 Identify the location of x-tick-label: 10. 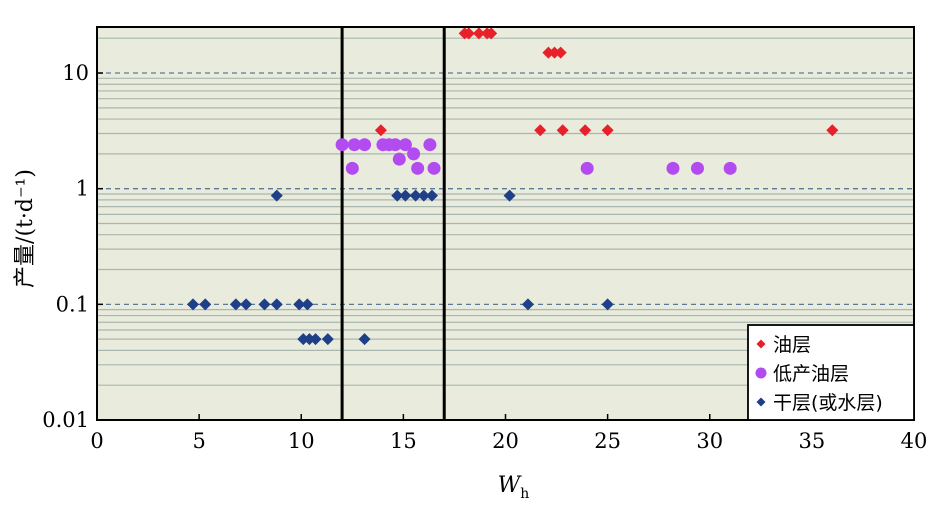
(301, 441).